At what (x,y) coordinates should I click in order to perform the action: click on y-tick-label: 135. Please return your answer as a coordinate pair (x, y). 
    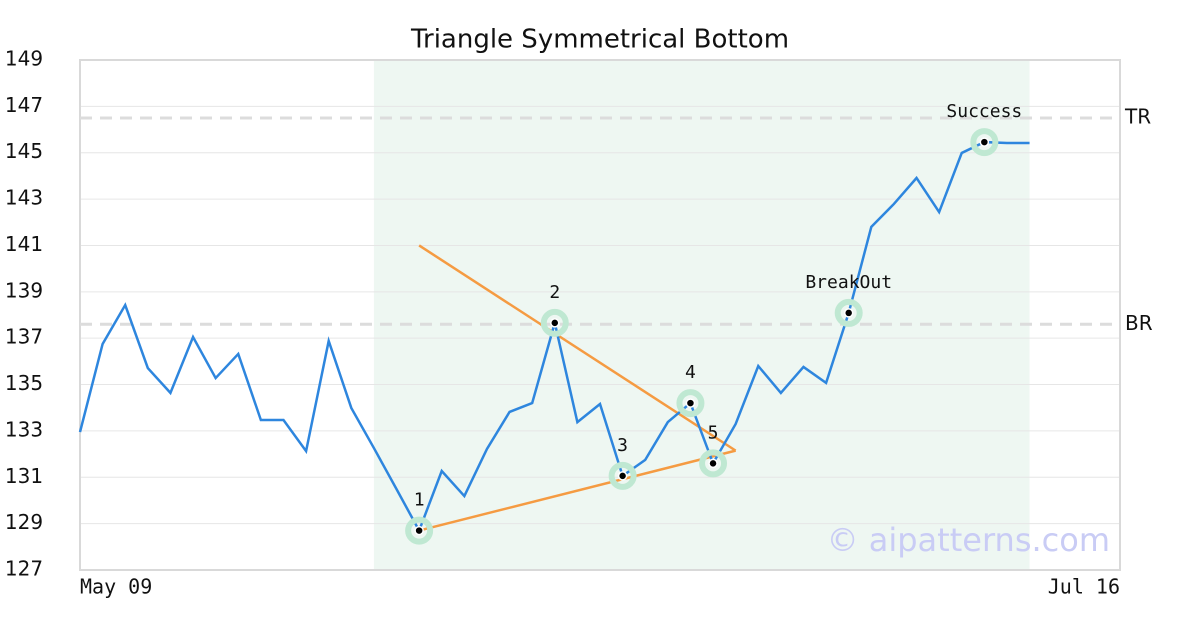
    Looking at the image, I should click on (24, 383).